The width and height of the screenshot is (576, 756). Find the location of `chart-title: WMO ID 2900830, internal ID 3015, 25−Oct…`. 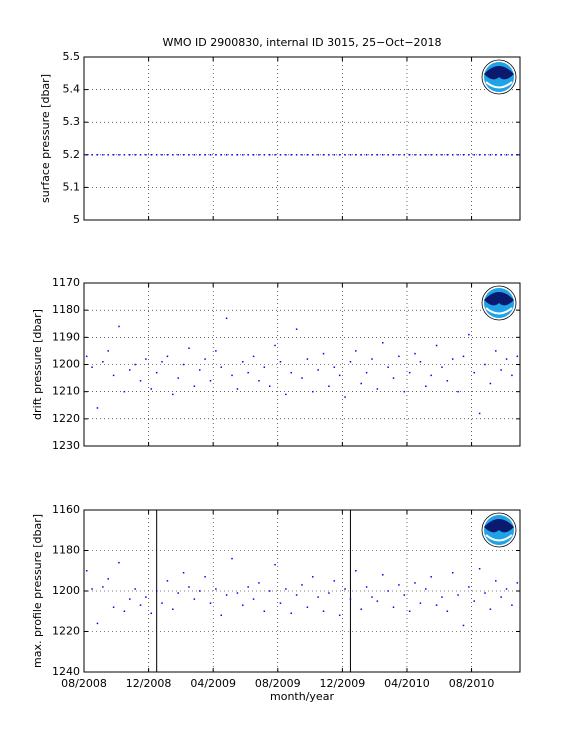

chart-title: WMO ID 2900830, internal ID 3015, 25−Oct… is located at coordinates (301, 42).